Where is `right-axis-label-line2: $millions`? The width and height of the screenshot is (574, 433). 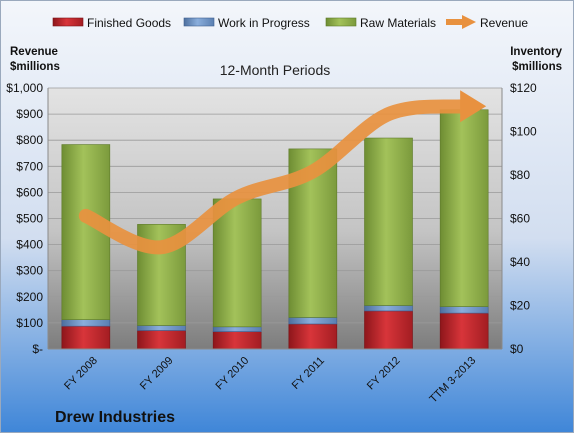
right-axis-label-line2: $millions is located at coordinates (537, 67).